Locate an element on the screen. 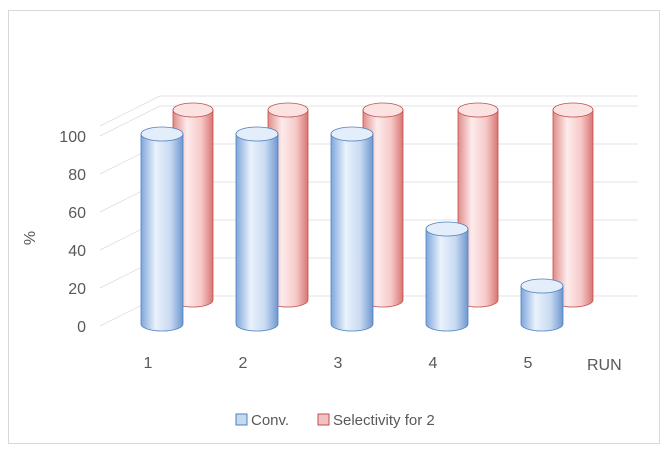 Image resolution: width=669 pixels, height=450 pixels. x-tick-label: 1 is located at coordinates (148, 363).